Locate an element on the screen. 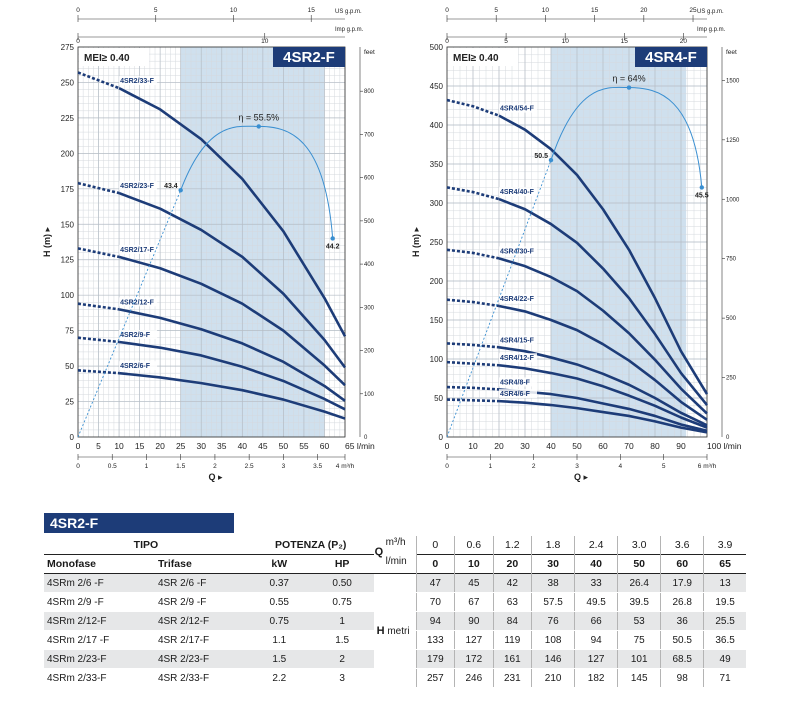 The width and height of the screenshot is (792, 711). mei-box is located at coordinates (114, 57).